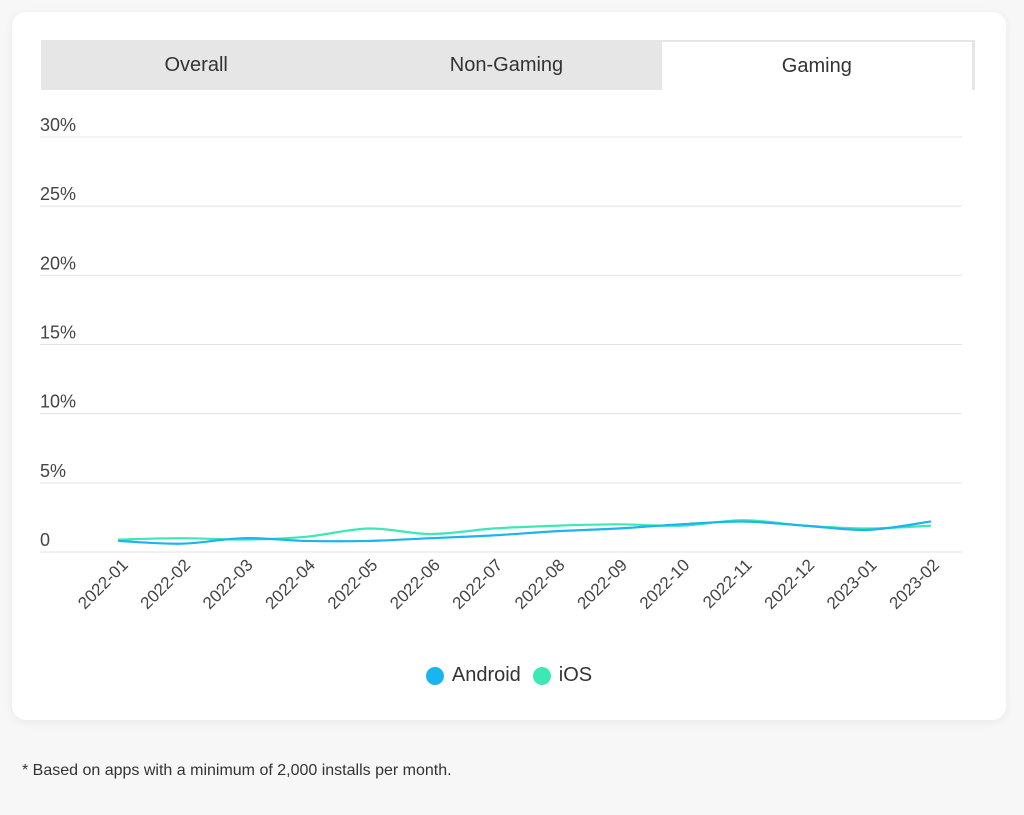 This screenshot has width=1024, height=815. What do you see at coordinates (53, 471) in the screenshot?
I see `y-tick-label-1: 5%` at bounding box center [53, 471].